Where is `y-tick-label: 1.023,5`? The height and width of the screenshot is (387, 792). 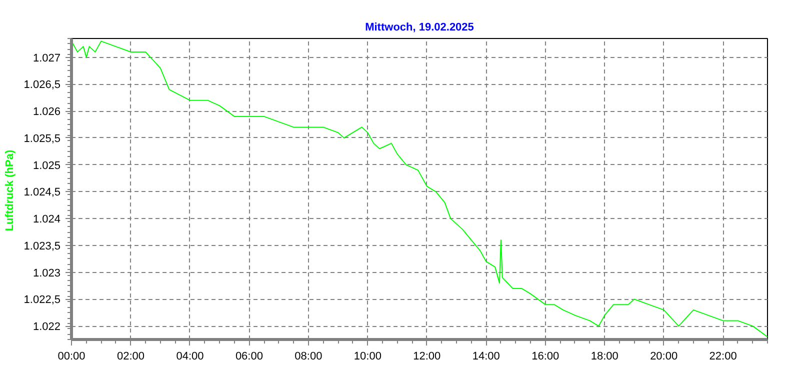 y-tick-label: 1.023,5 is located at coordinates (42, 246).